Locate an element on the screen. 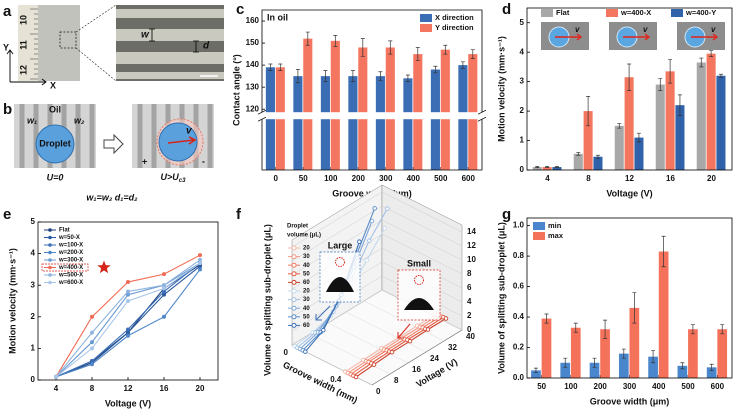 This screenshot has height=413, width=740. ruler-label: 12 is located at coordinates (23, 70).